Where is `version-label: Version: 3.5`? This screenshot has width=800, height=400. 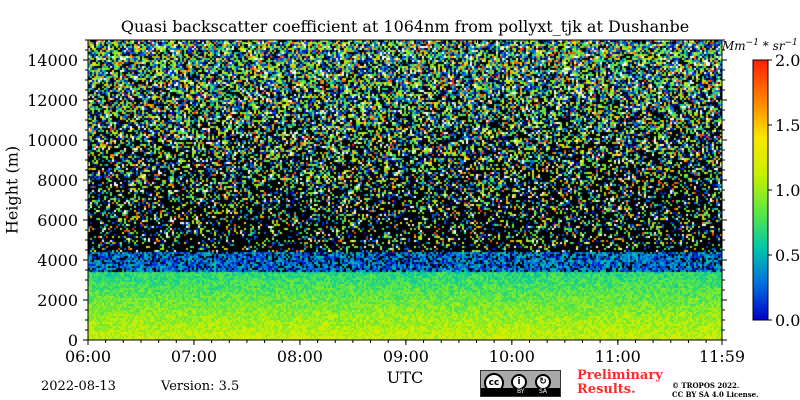
version-label: Version: 3.5 is located at coordinates (200, 386).